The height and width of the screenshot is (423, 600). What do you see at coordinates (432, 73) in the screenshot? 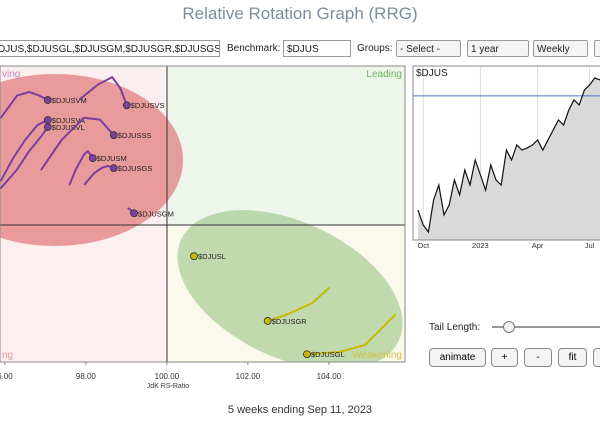
I see `price-title: $DJUS` at bounding box center [432, 73].